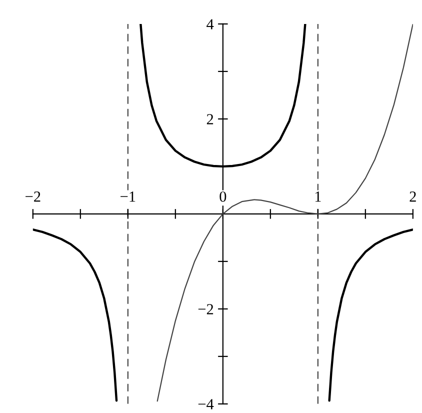 Image resolution: width=422 pixels, height=413 pixels. What do you see at coordinates (33, 197) in the screenshot?
I see `x-tick-label: −2` at bounding box center [33, 197].